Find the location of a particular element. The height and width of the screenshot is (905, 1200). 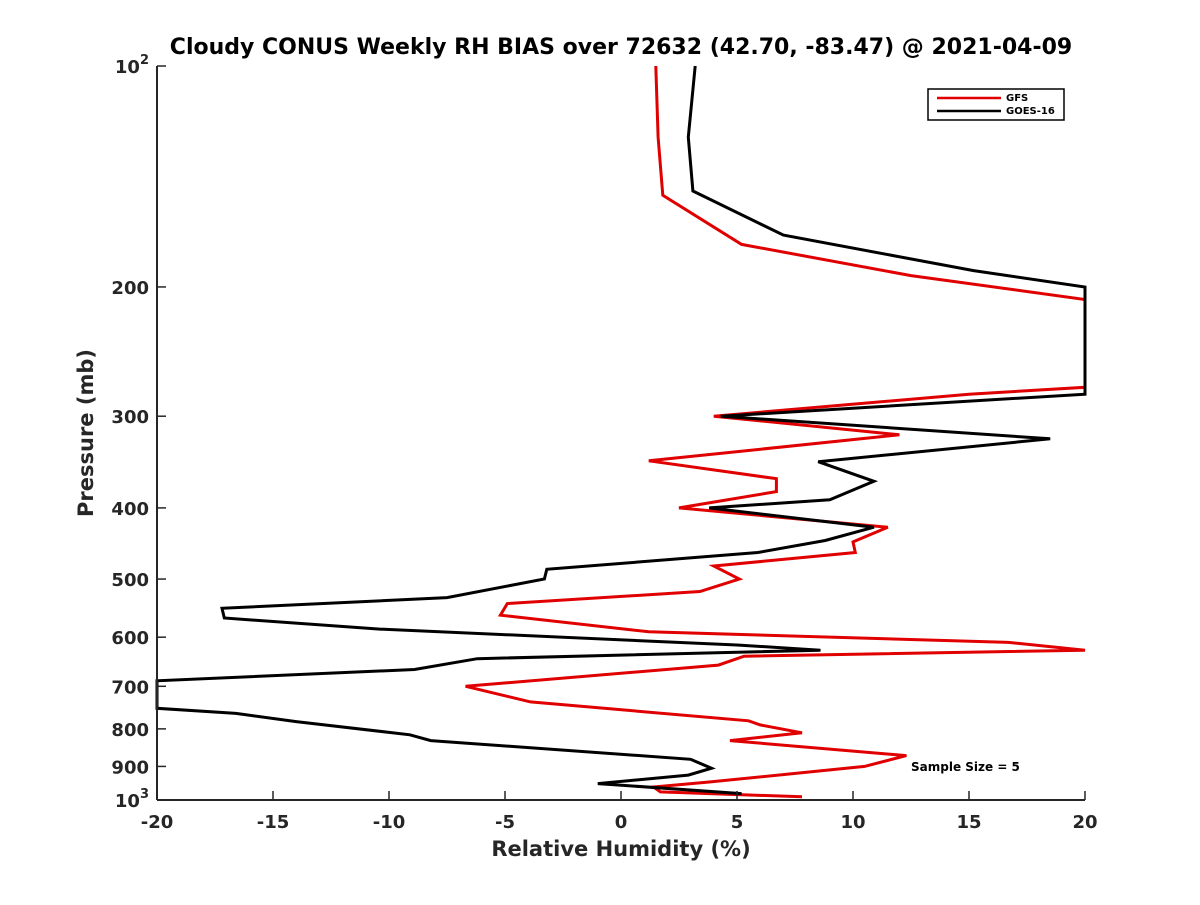

x-tick-label: 15 is located at coordinates (968, 822).